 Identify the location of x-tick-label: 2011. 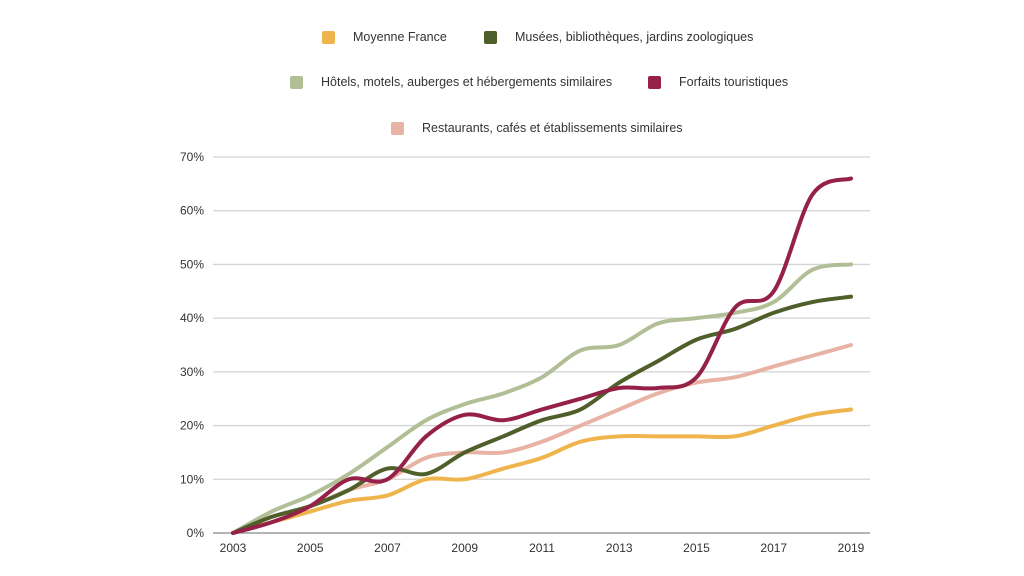
(542, 548).